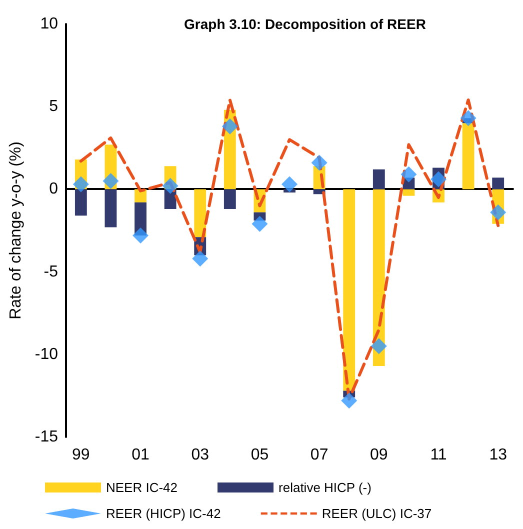 The image size is (523, 529). What do you see at coordinates (142, 487) in the screenshot?
I see `legend-label: NEER IC-42` at bounding box center [142, 487].